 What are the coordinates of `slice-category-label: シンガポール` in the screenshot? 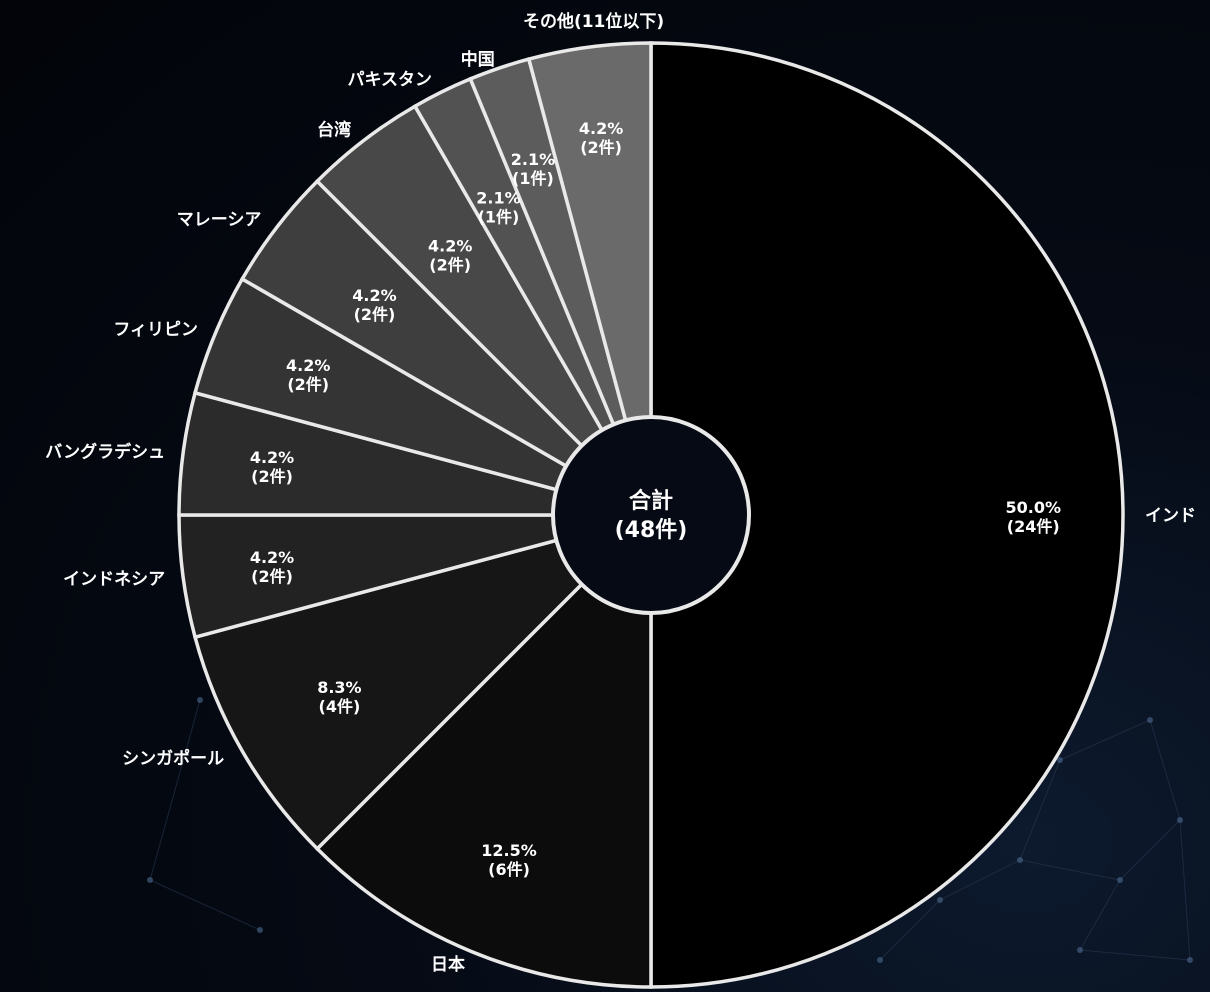 It's located at (173, 758).